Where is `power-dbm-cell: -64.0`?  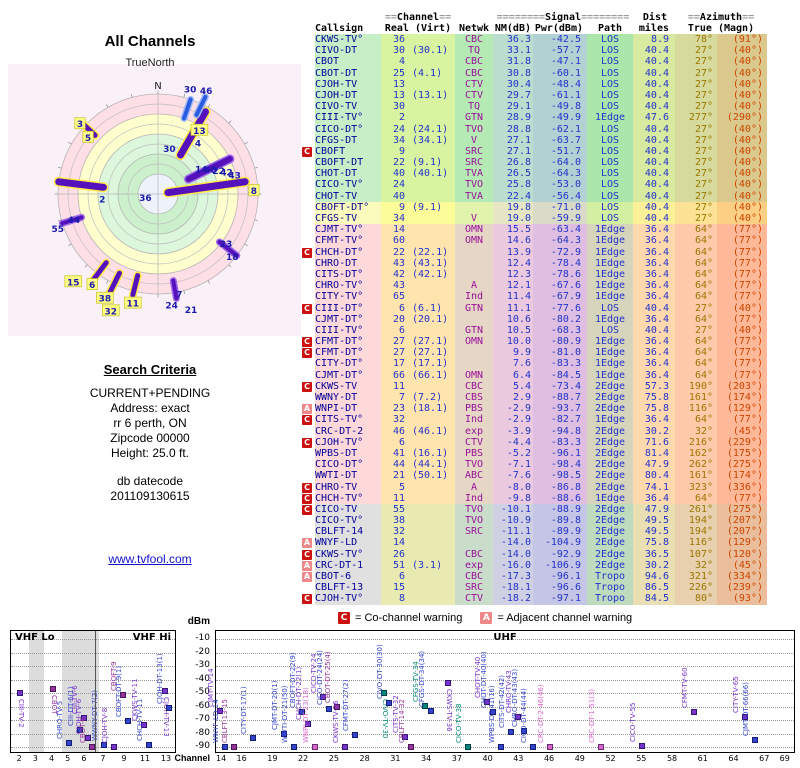
power-dbm-cell: -64.0 is located at coordinates (560, 163).